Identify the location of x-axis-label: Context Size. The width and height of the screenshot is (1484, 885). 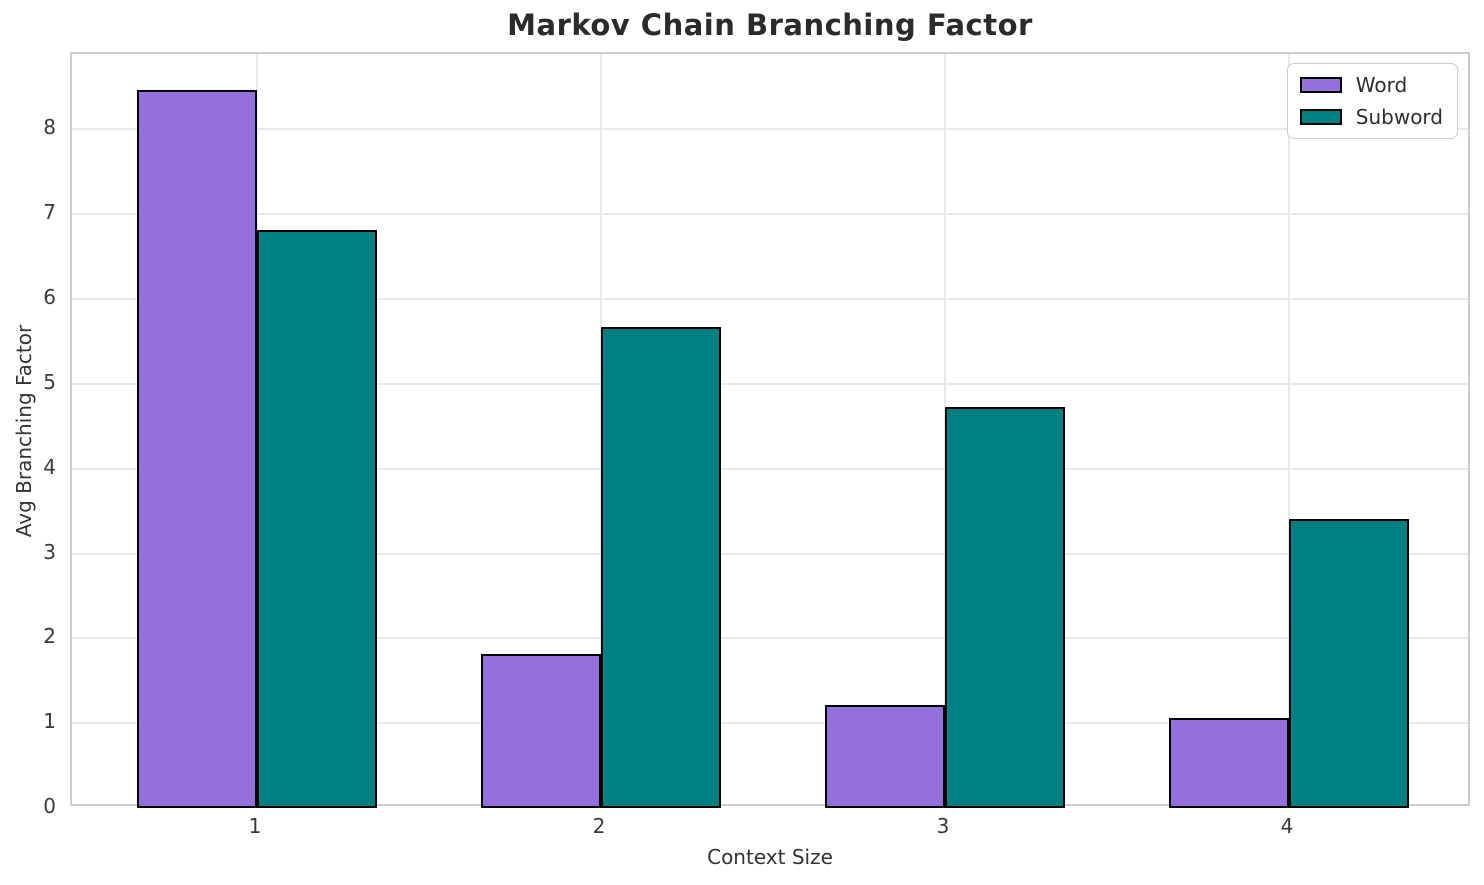
(770, 857).